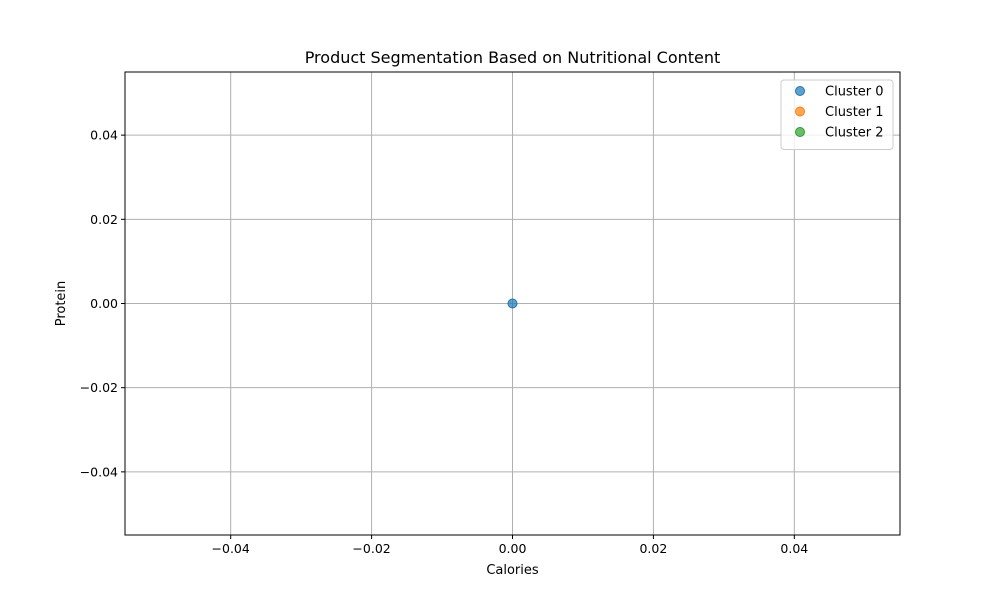 The height and width of the screenshot is (604, 1000). I want to click on legend-label: Cluster 0, so click(854, 92).